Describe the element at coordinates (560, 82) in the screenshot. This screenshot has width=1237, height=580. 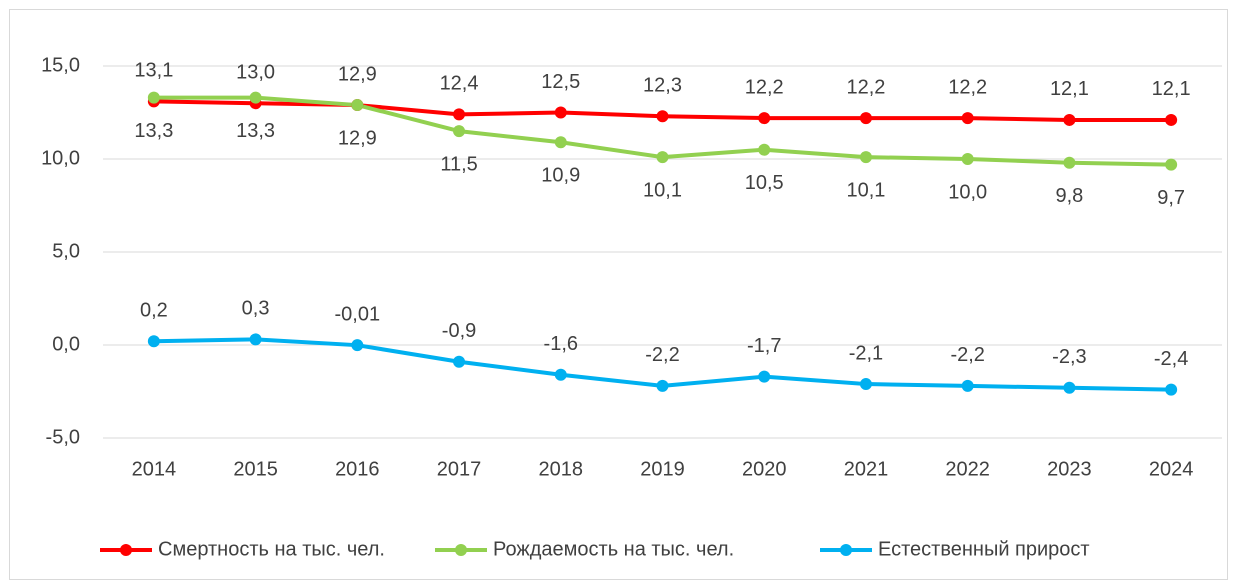
I see `data-label: 12,5` at that location.